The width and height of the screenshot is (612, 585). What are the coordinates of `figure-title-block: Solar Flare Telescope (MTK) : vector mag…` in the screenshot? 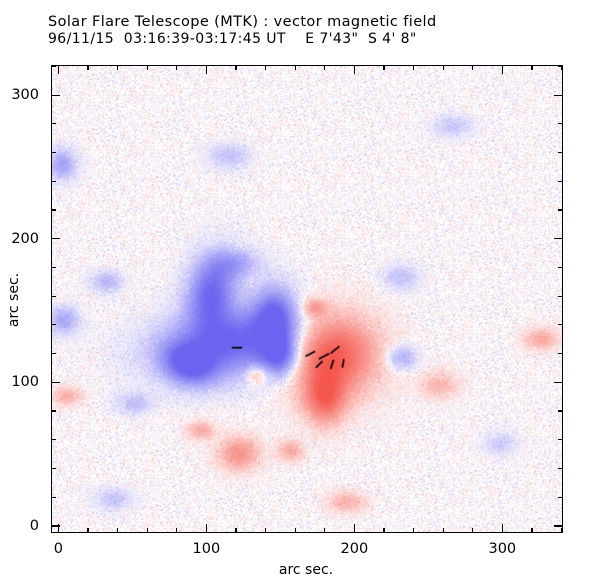 It's located at (328, 31).